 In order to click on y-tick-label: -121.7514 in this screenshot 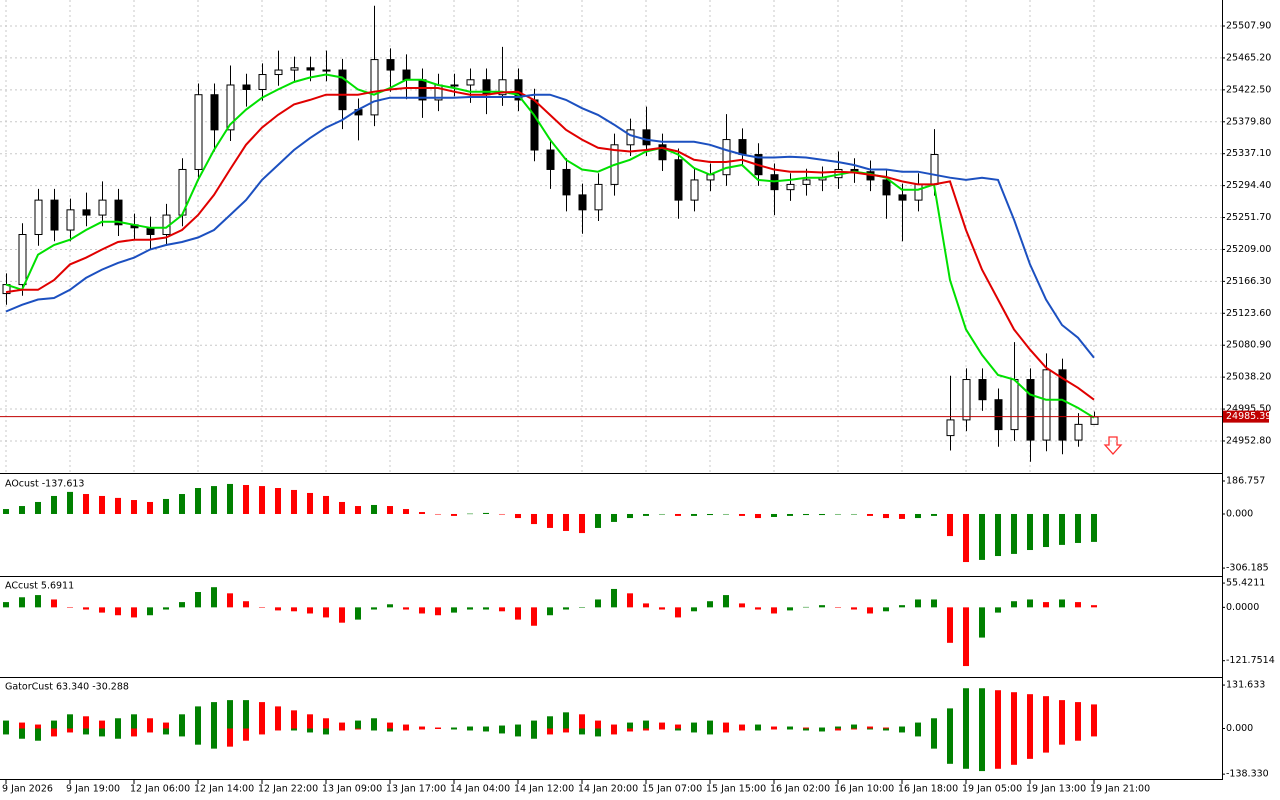, I will do `click(1250, 660)`.